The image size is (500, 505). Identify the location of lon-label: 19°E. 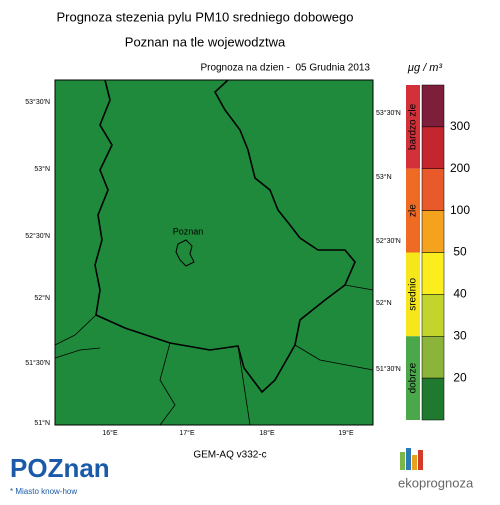
(346, 433).